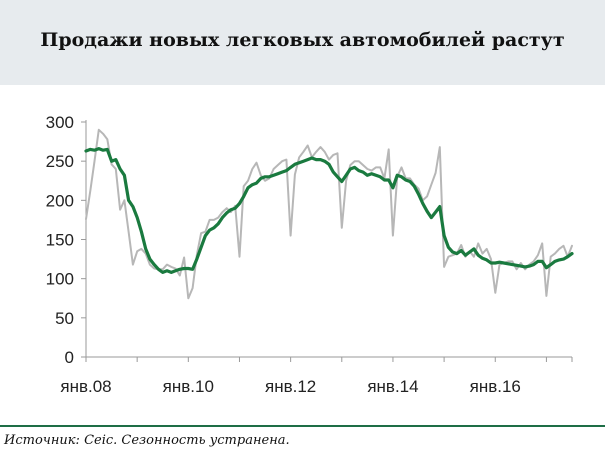  Describe the element at coordinates (60, 161) in the screenshot. I see `y-tick-label: 250` at that location.